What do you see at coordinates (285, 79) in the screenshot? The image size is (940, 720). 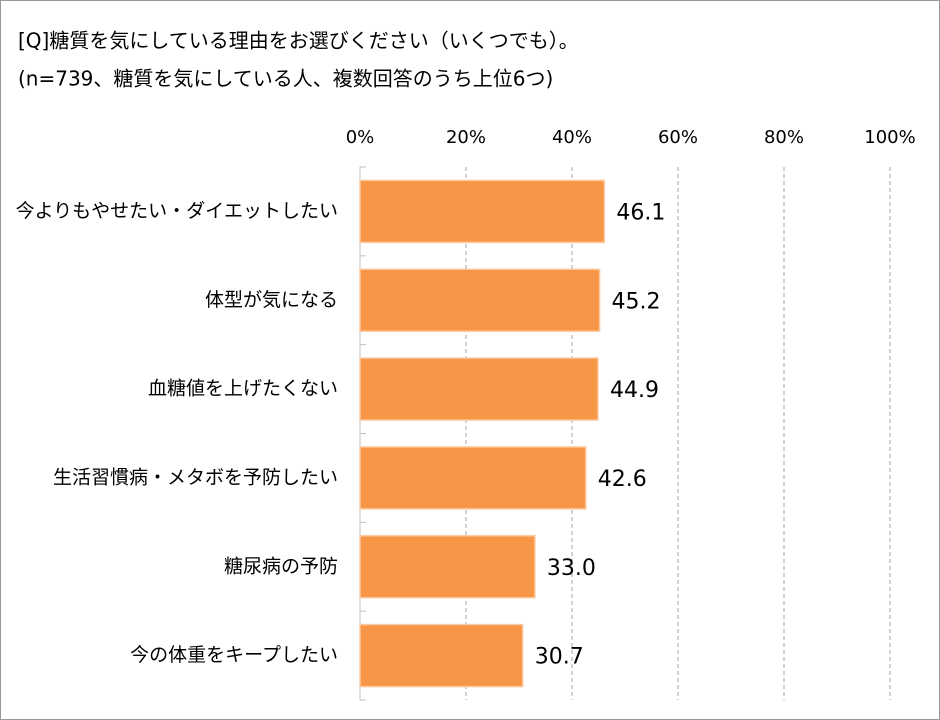 I see `chart-subtitle: (n=739、糖質を気にしている人、複数回答のうち上位6つ)` at bounding box center [285, 79].